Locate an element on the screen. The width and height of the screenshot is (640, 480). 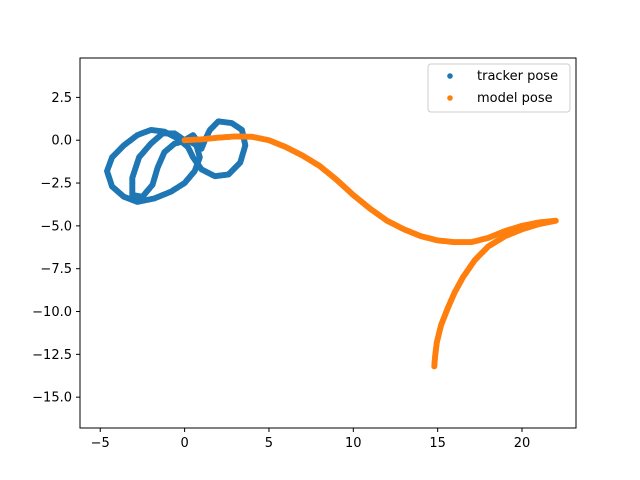
x-tick-label: 5 is located at coordinates (269, 443).